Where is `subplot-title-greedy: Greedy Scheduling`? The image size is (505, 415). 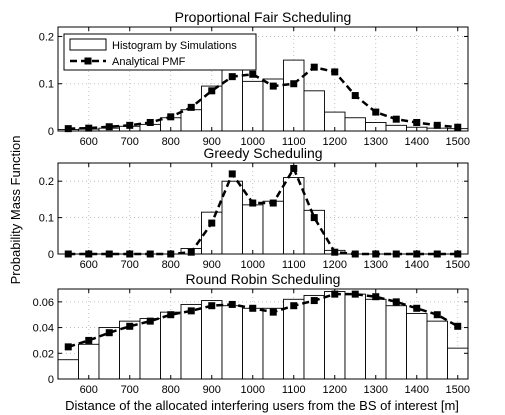
subplot-title-greedy: Greedy Scheduling is located at coordinates (262, 153).